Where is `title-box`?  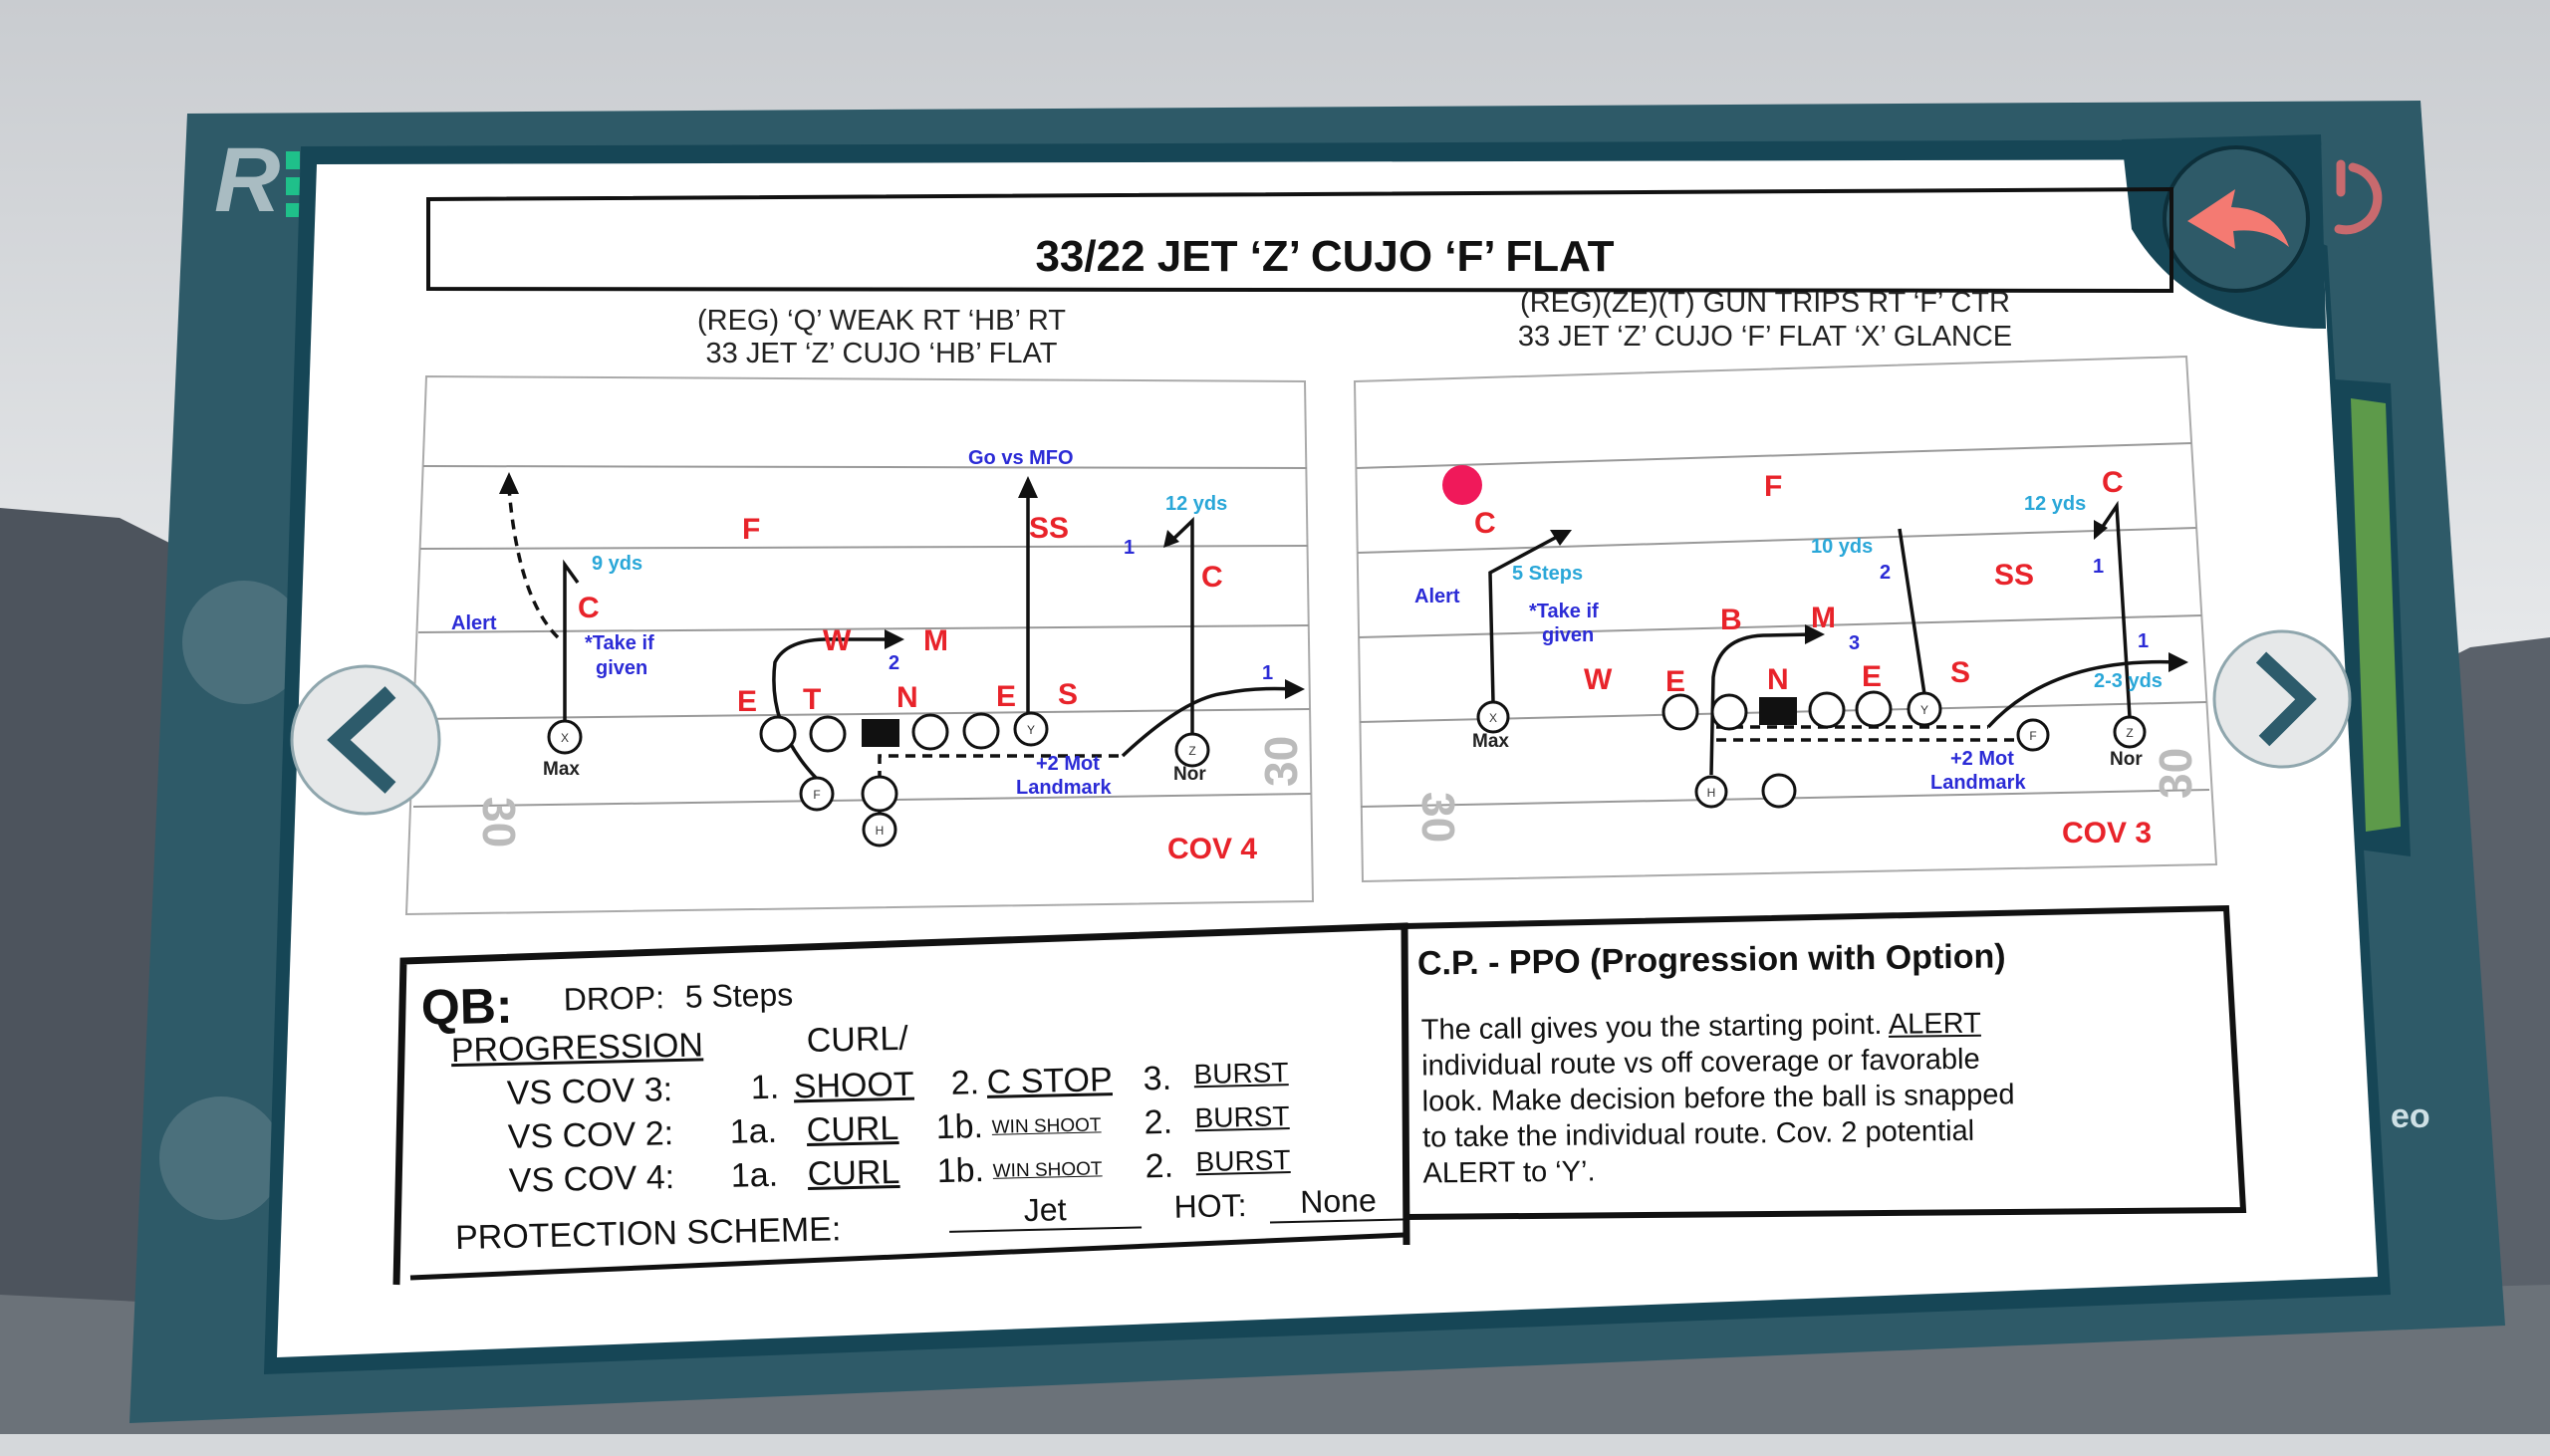
title-box is located at coordinates (1299, 240).